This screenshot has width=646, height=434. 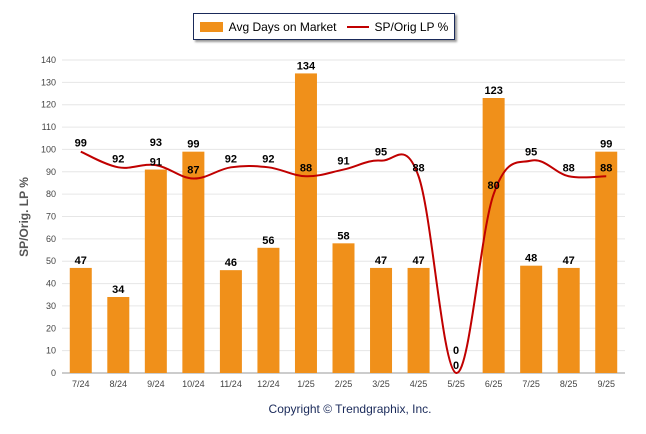 What do you see at coordinates (156, 143) in the screenshot?
I see `line-data-label: 93` at bounding box center [156, 143].